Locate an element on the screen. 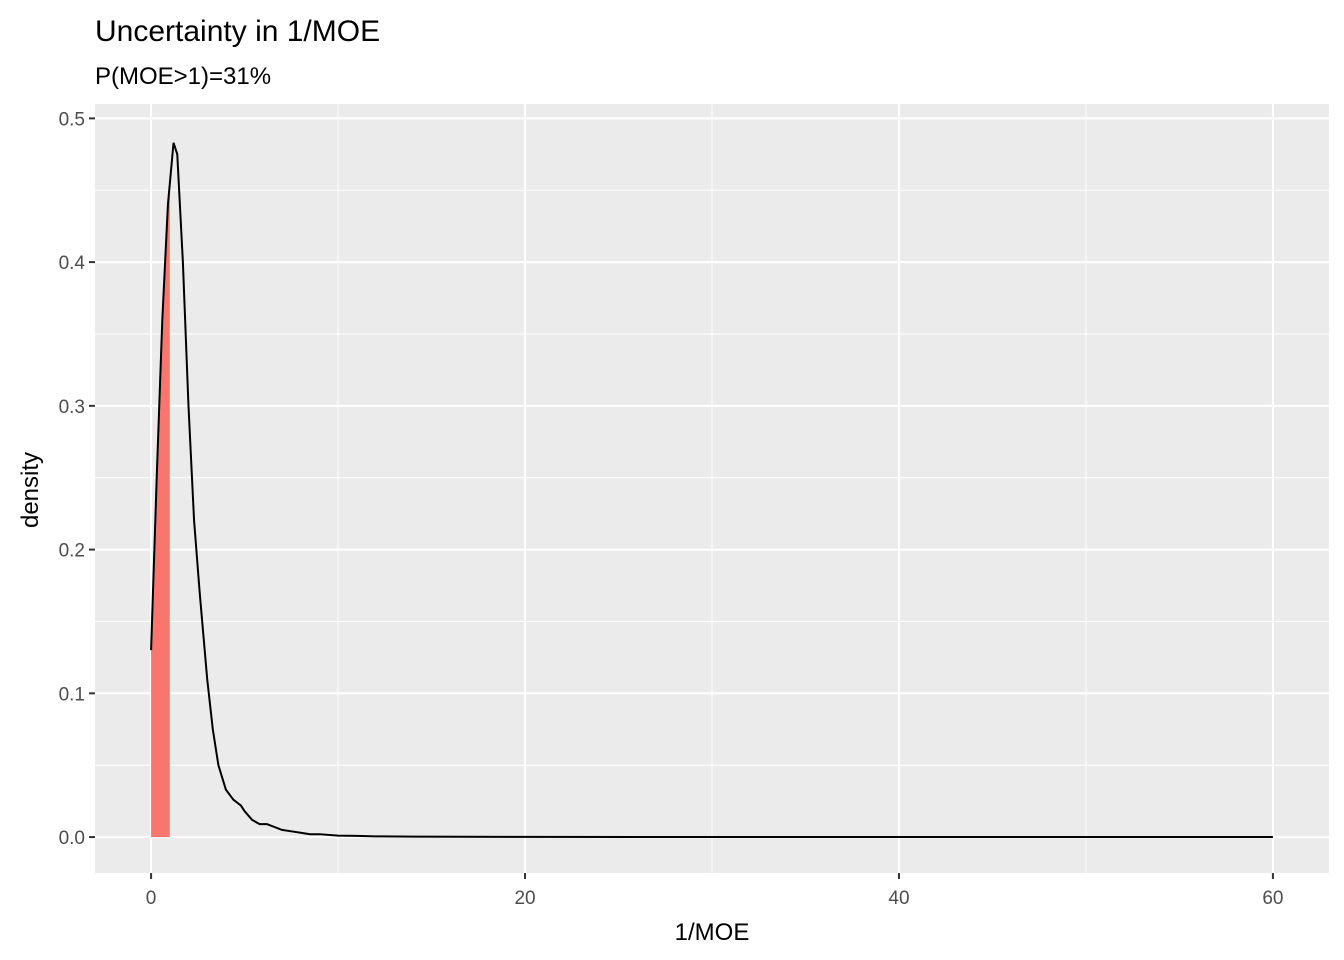 This screenshot has height=960, width=1344. chart-subtitle: P(MOE>1)=31% is located at coordinates (183, 76).